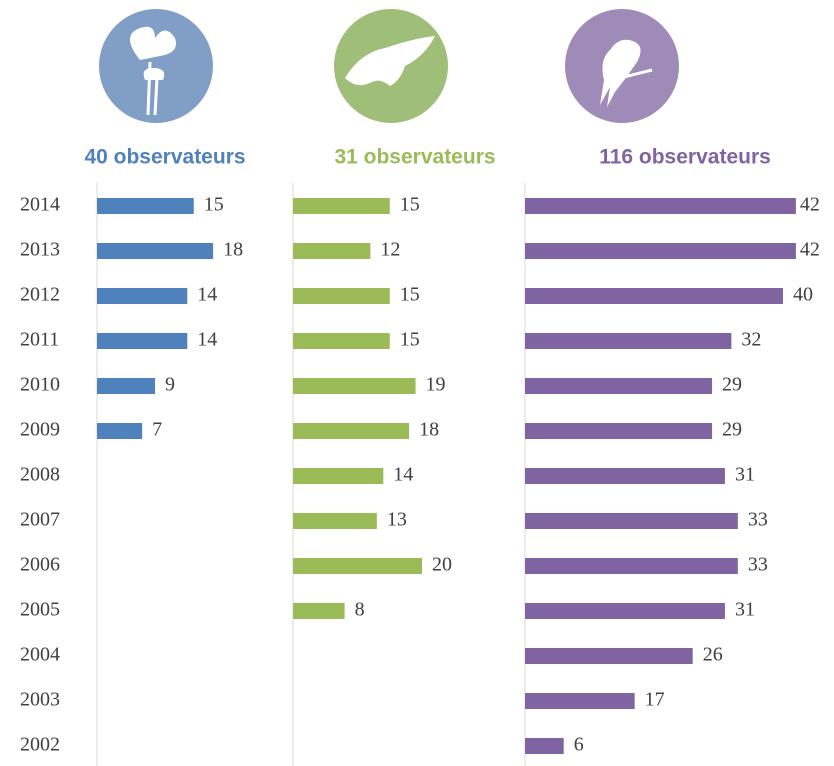 The width and height of the screenshot is (834, 766). What do you see at coordinates (40, 565) in the screenshot?
I see `y-tick-label: 2006` at bounding box center [40, 565].